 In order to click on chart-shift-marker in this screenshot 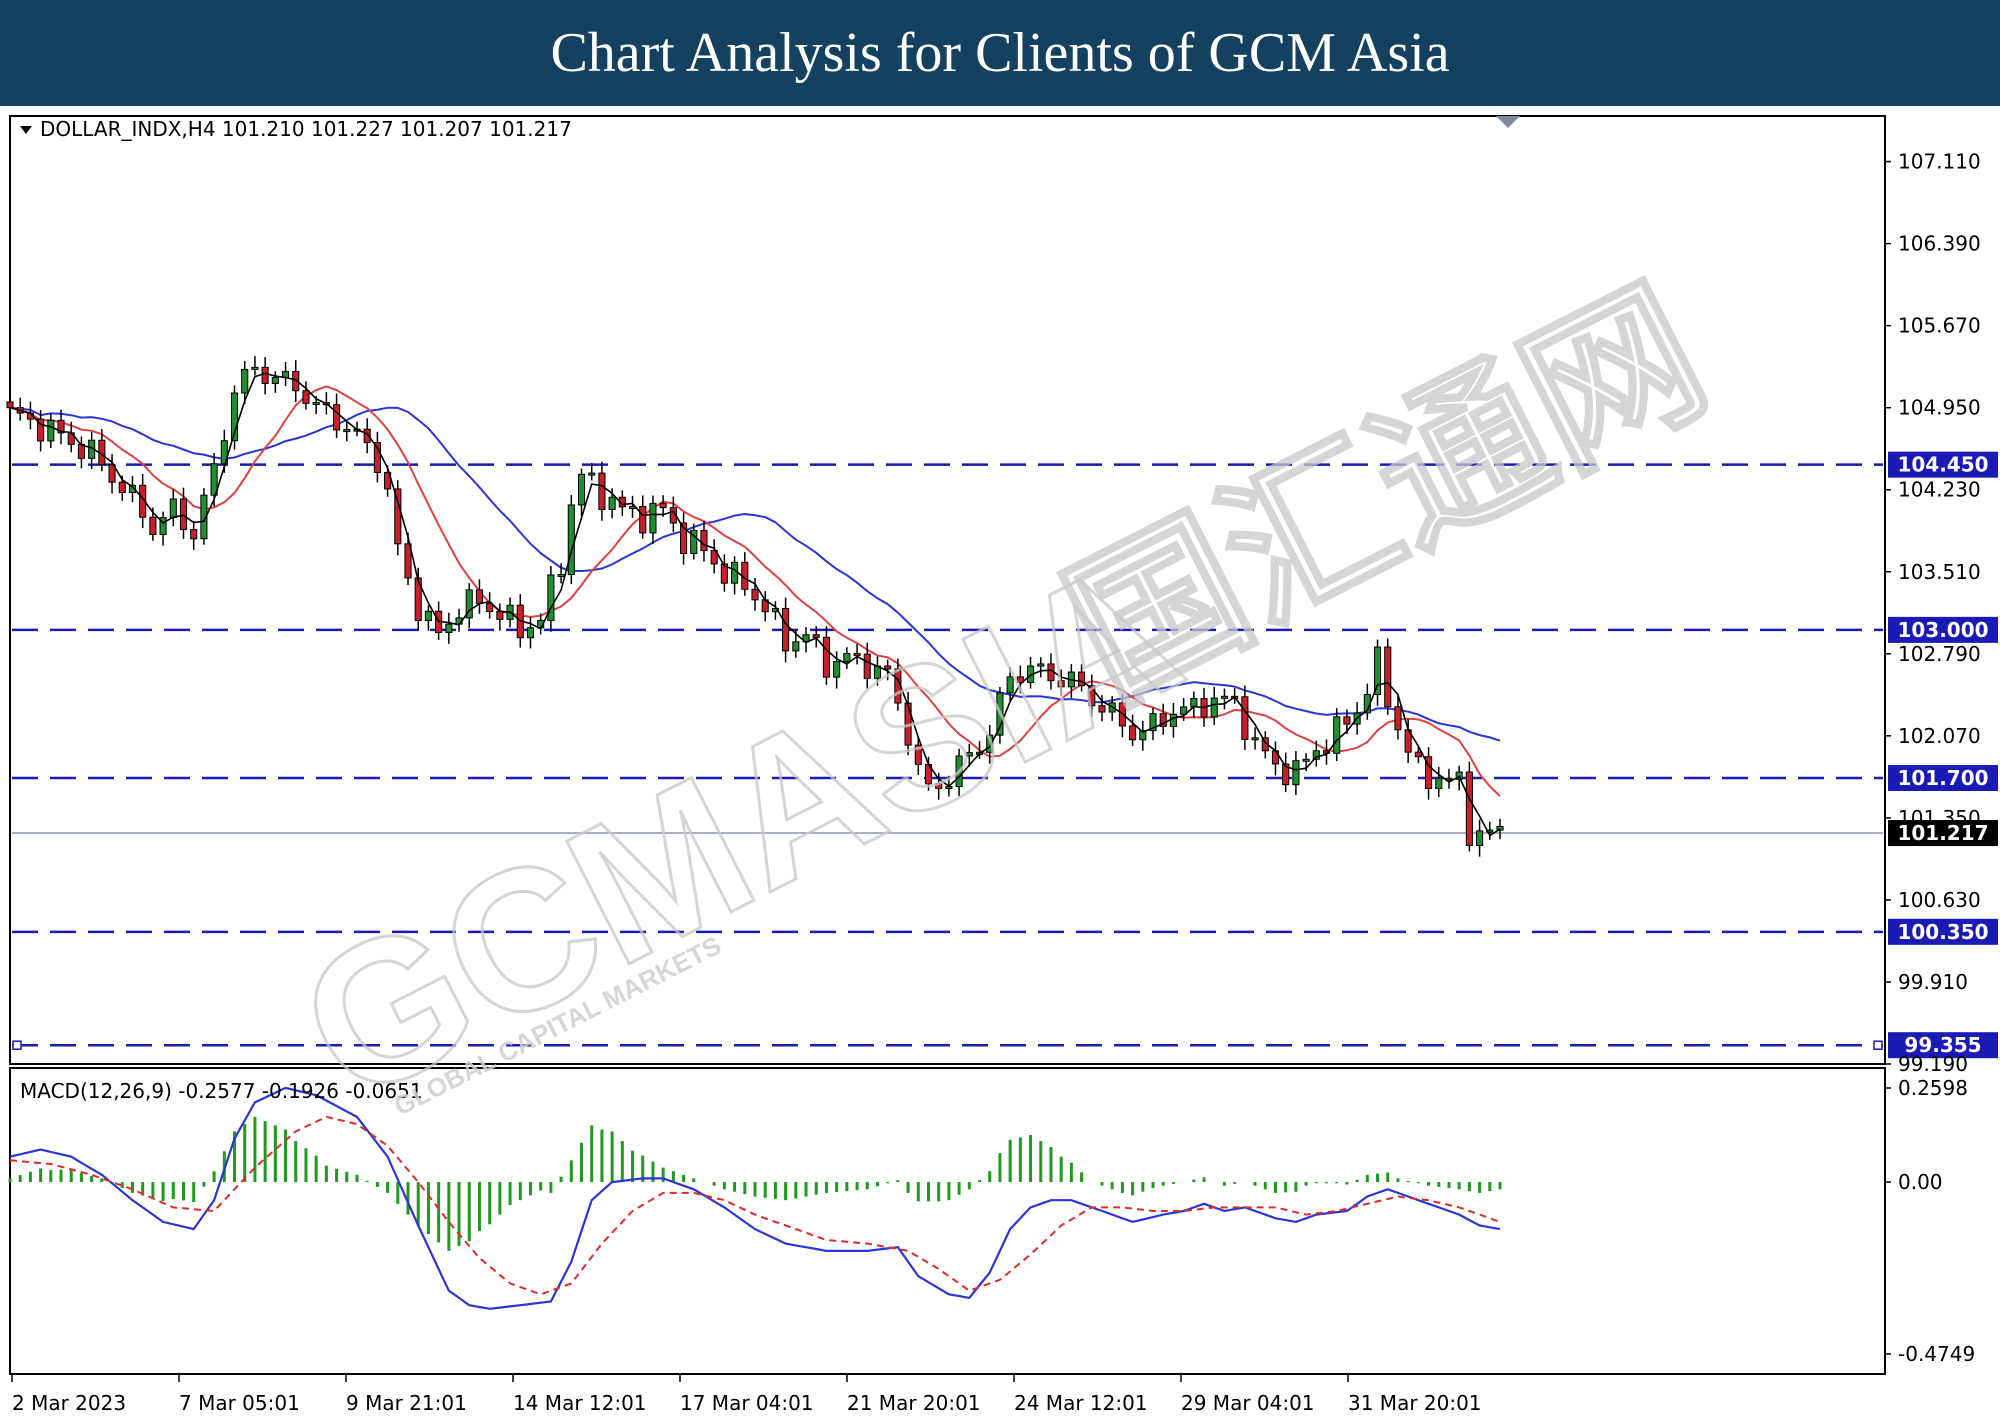, I will do `click(1508, 122)`.